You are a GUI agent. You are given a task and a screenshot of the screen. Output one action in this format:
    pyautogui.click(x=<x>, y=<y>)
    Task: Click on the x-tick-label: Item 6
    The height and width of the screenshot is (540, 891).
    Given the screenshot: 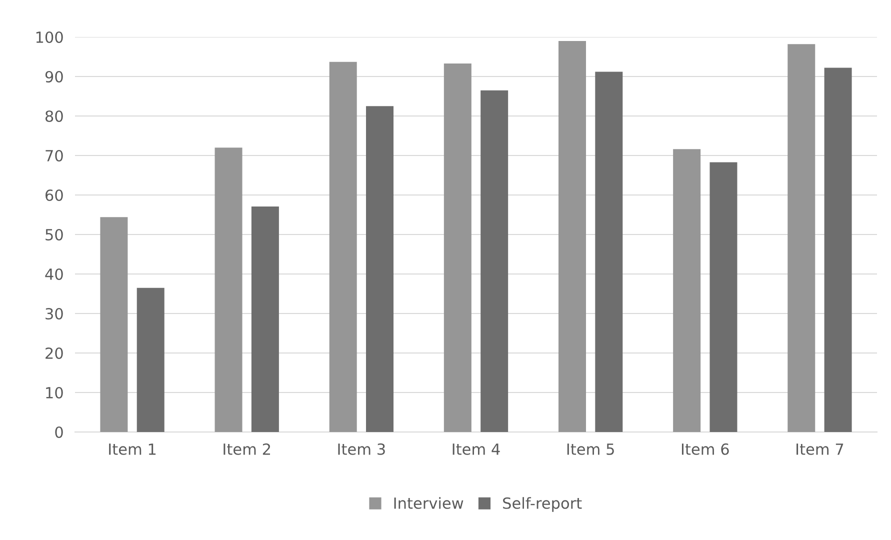 What is the action you would take?
    pyautogui.click(x=705, y=449)
    